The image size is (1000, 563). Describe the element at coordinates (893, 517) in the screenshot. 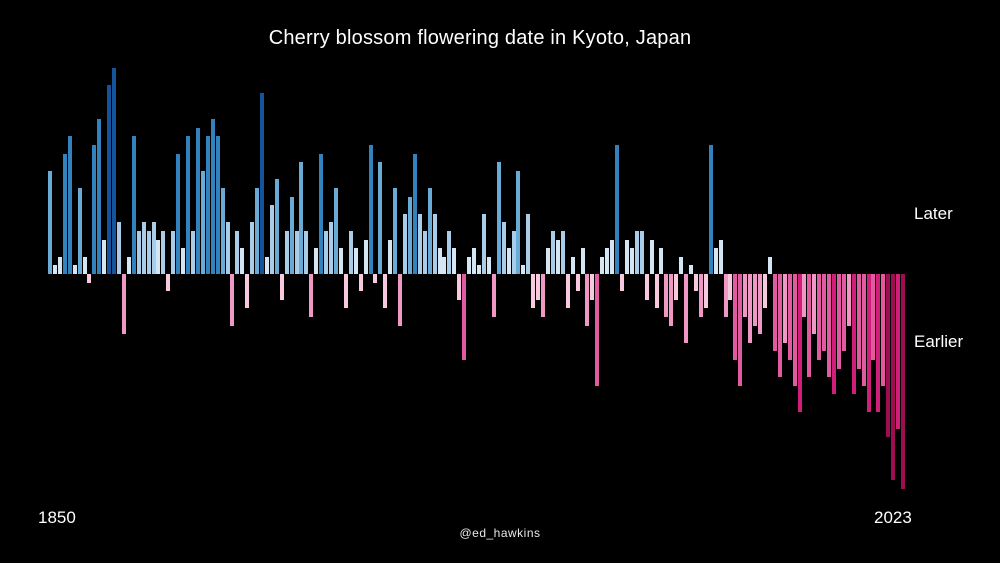

I see `x-axis-end-label: 2023` at that location.